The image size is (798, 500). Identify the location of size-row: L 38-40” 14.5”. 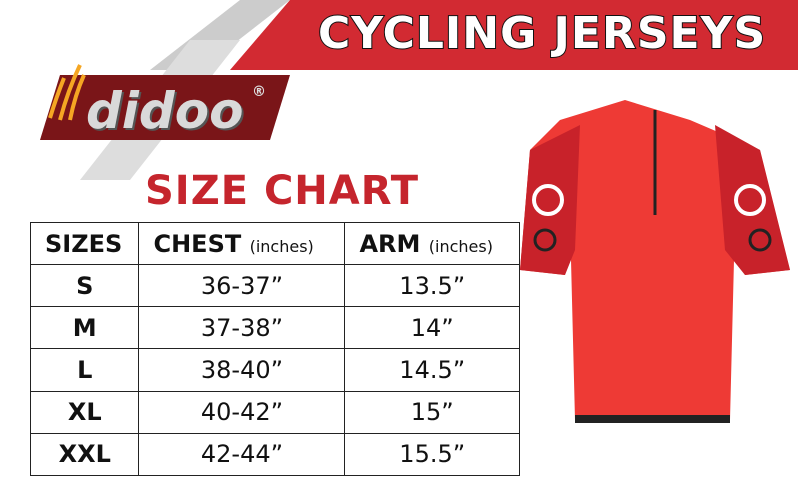
(274, 370).